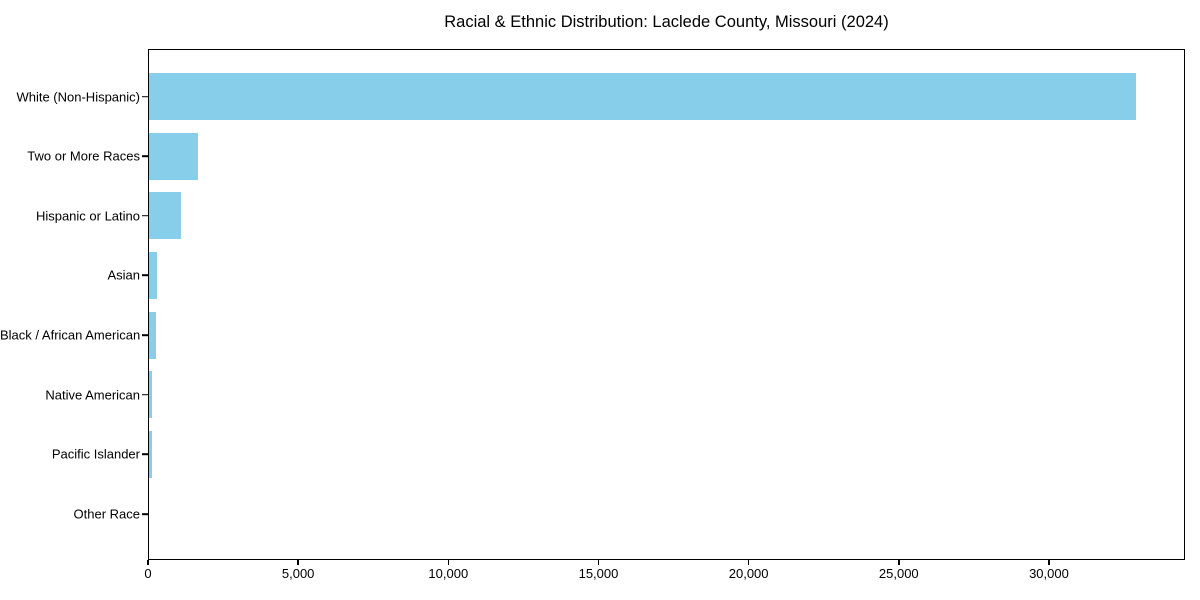 This screenshot has height=600, width=1200. Describe the element at coordinates (148, 573) in the screenshot. I see `x-tick-label: 0` at that location.